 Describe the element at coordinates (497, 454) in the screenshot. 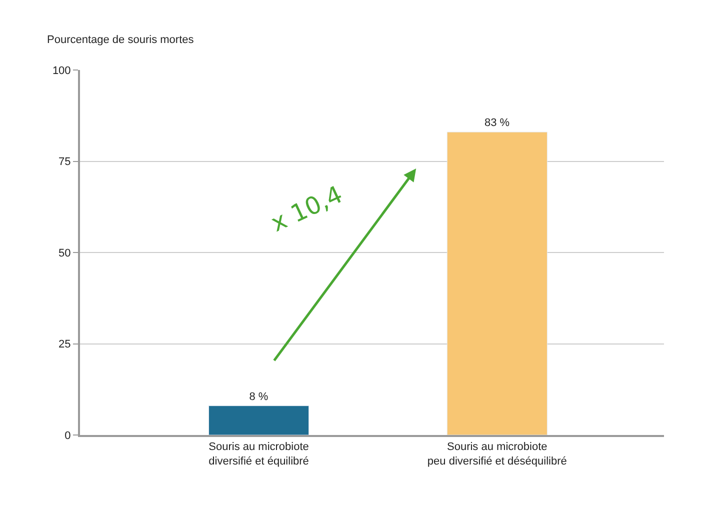

I see `x-tick-label: Souris au microbiote peu diversifié et déséquilibré` at that location.